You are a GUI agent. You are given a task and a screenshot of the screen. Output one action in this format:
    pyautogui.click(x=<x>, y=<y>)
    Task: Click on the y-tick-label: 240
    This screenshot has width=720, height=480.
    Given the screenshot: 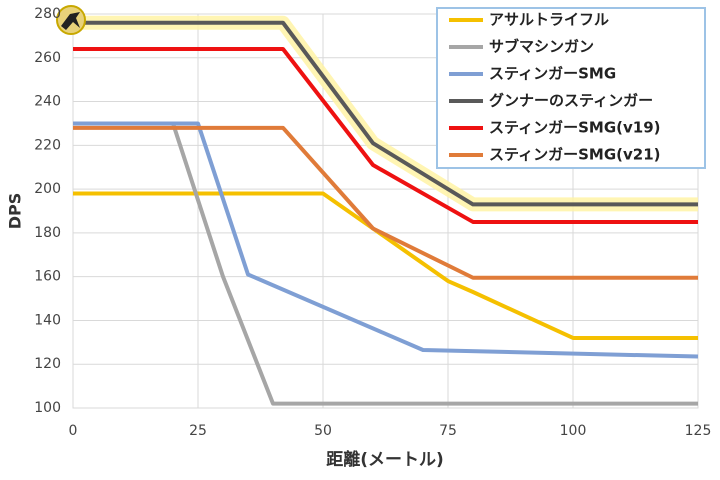 What is the action you would take?
    pyautogui.click(x=47, y=102)
    